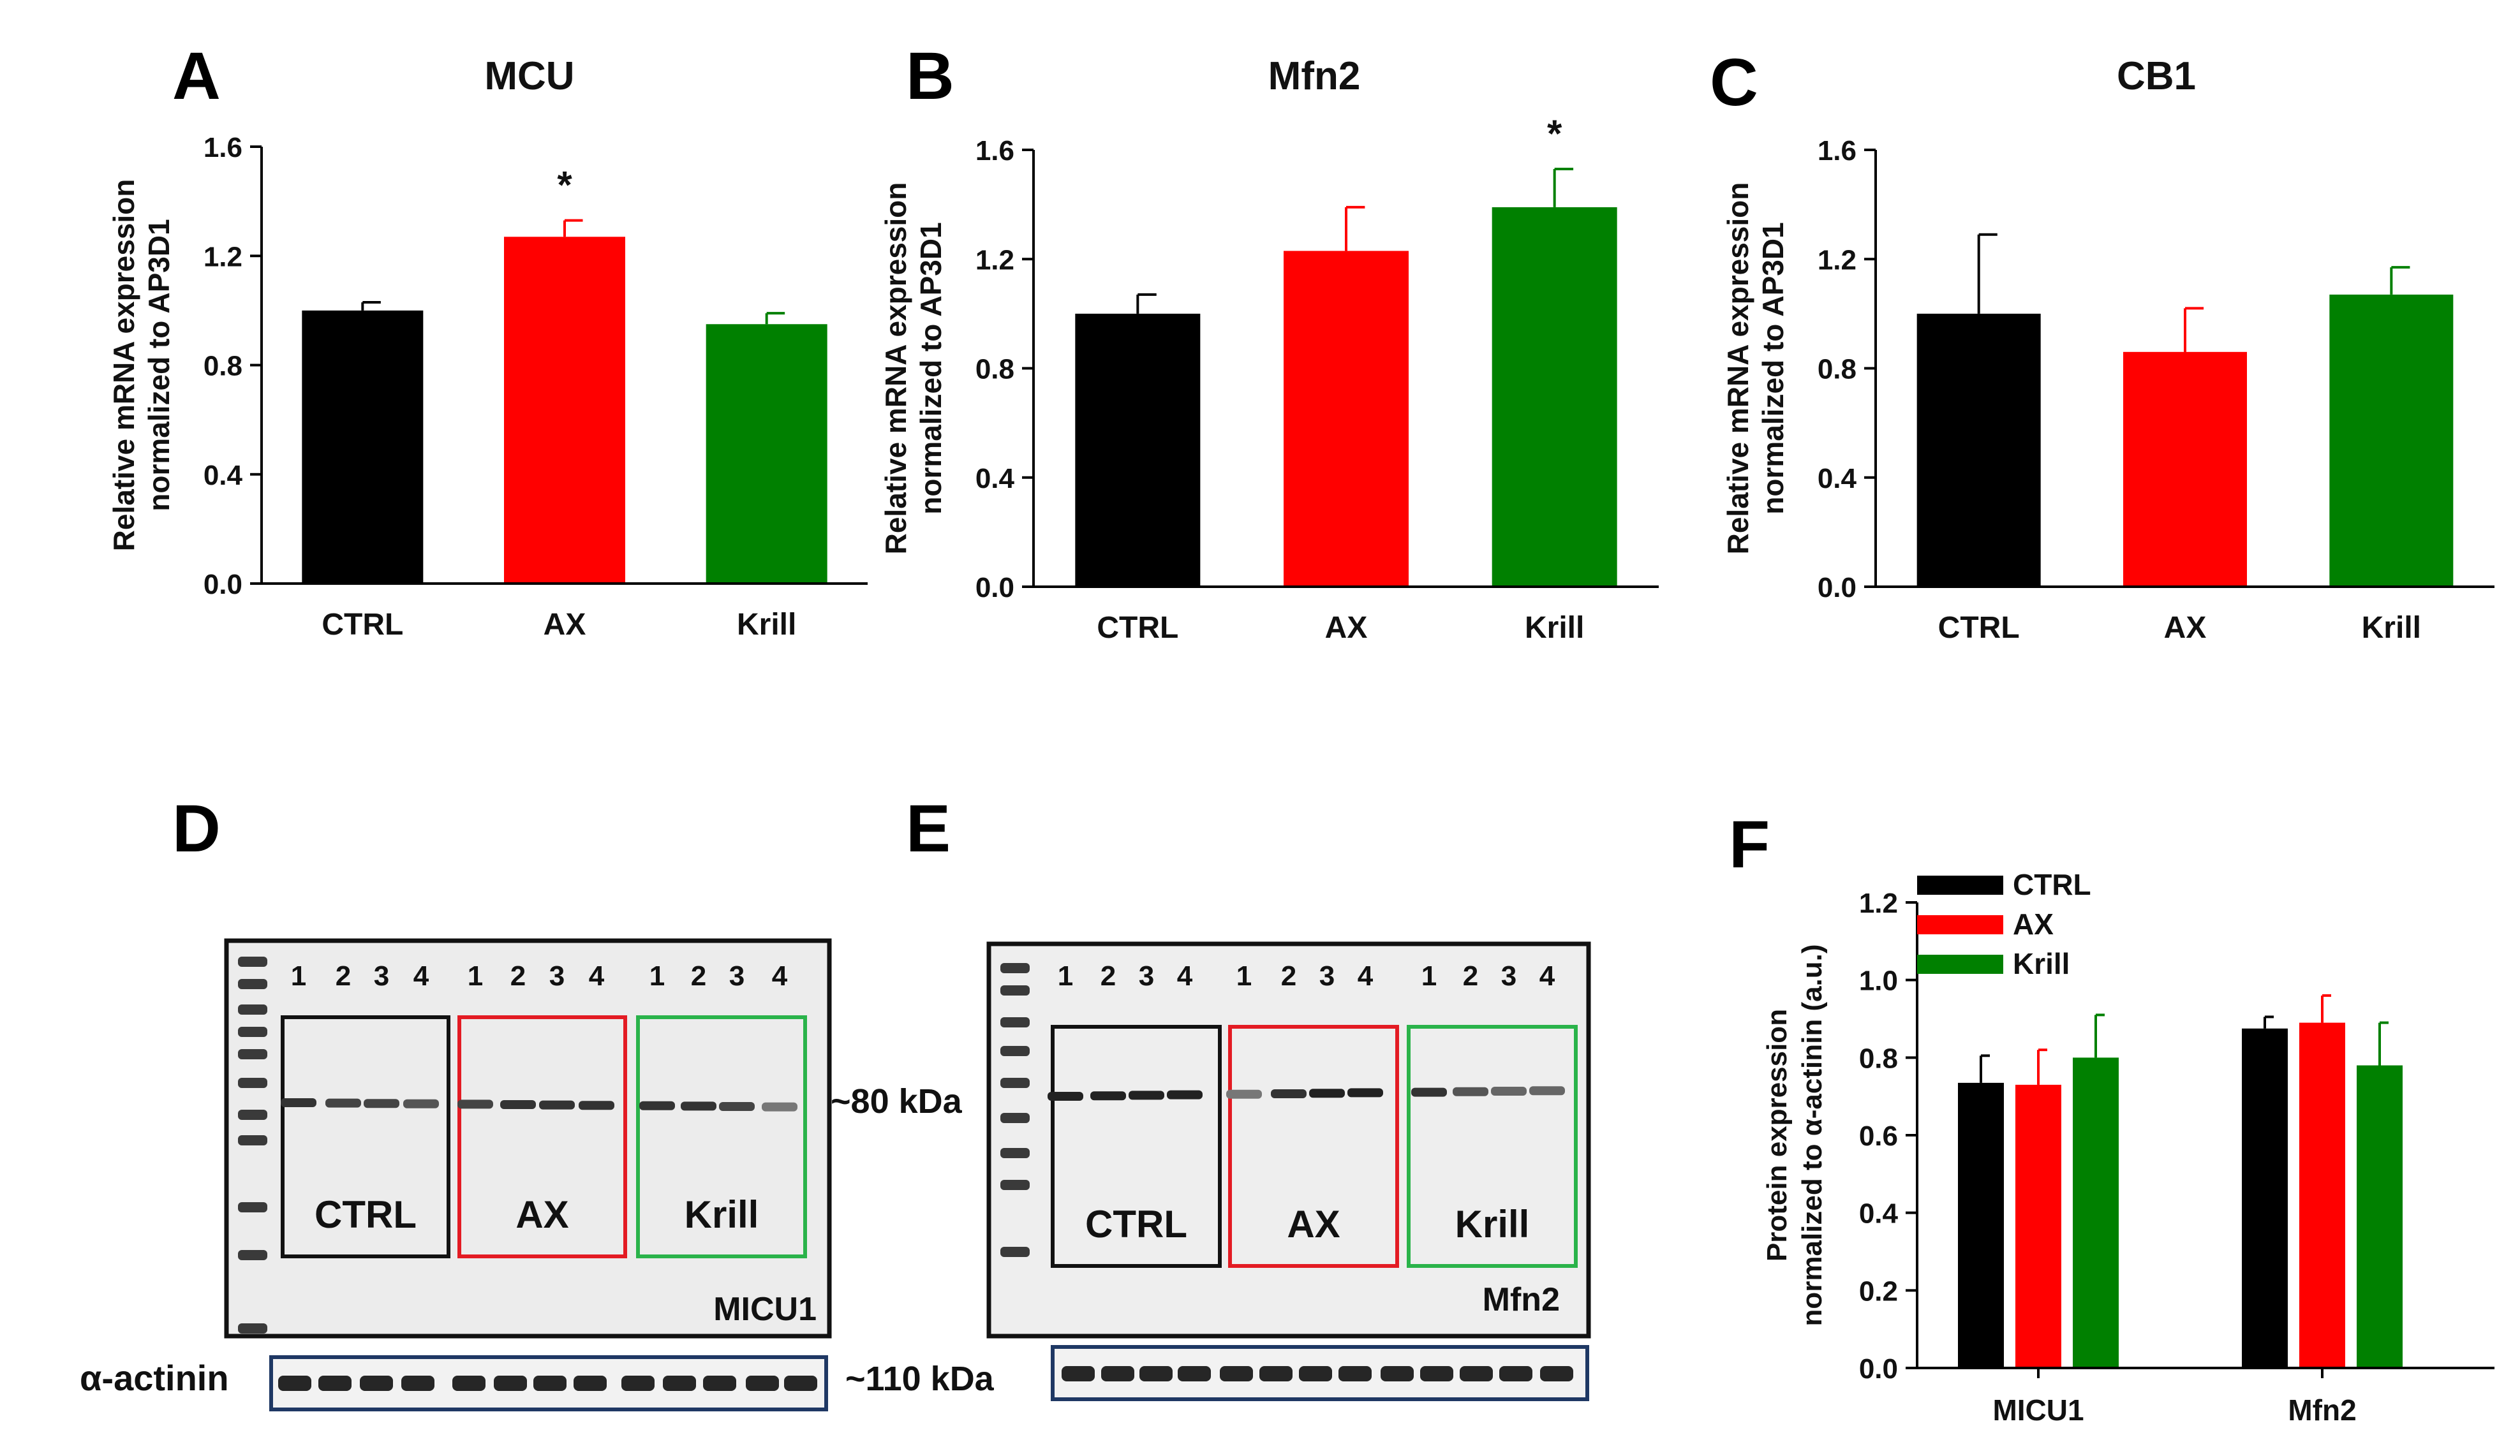  Describe the element at coordinates (2096, 1212) in the screenshot. I see `bar-krill-micu1` at that location.